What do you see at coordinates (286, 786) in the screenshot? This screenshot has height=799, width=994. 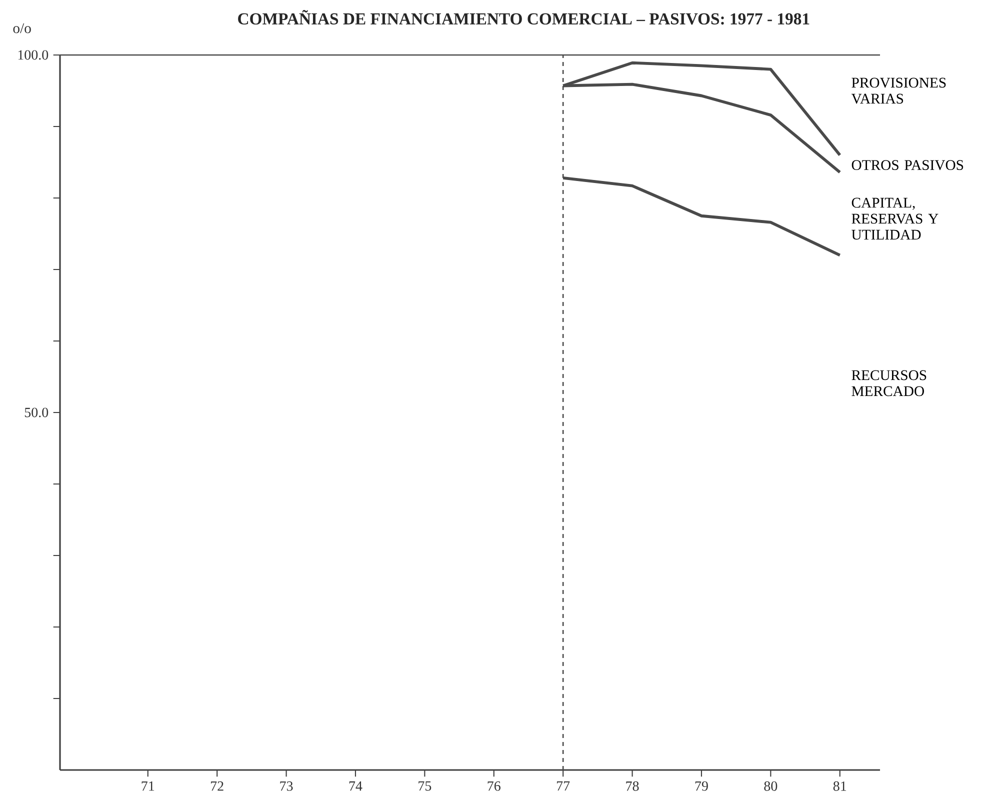 I see `x-tick-label: 73` at bounding box center [286, 786].